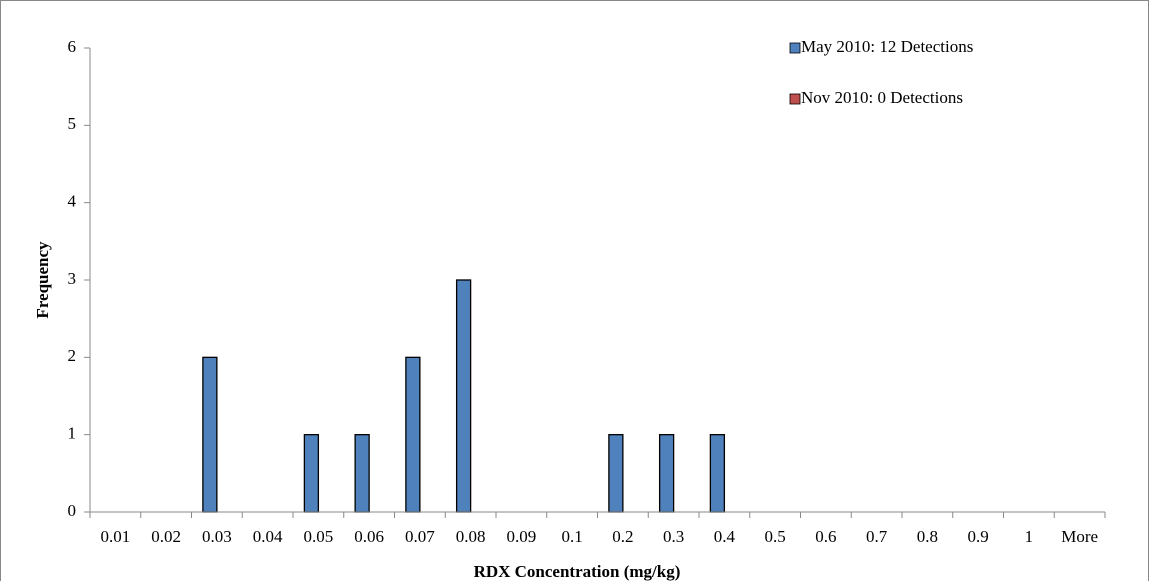 Image resolution: width=1149 pixels, height=581 pixels. I want to click on x-tick-label: 0.04, so click(268, 536).